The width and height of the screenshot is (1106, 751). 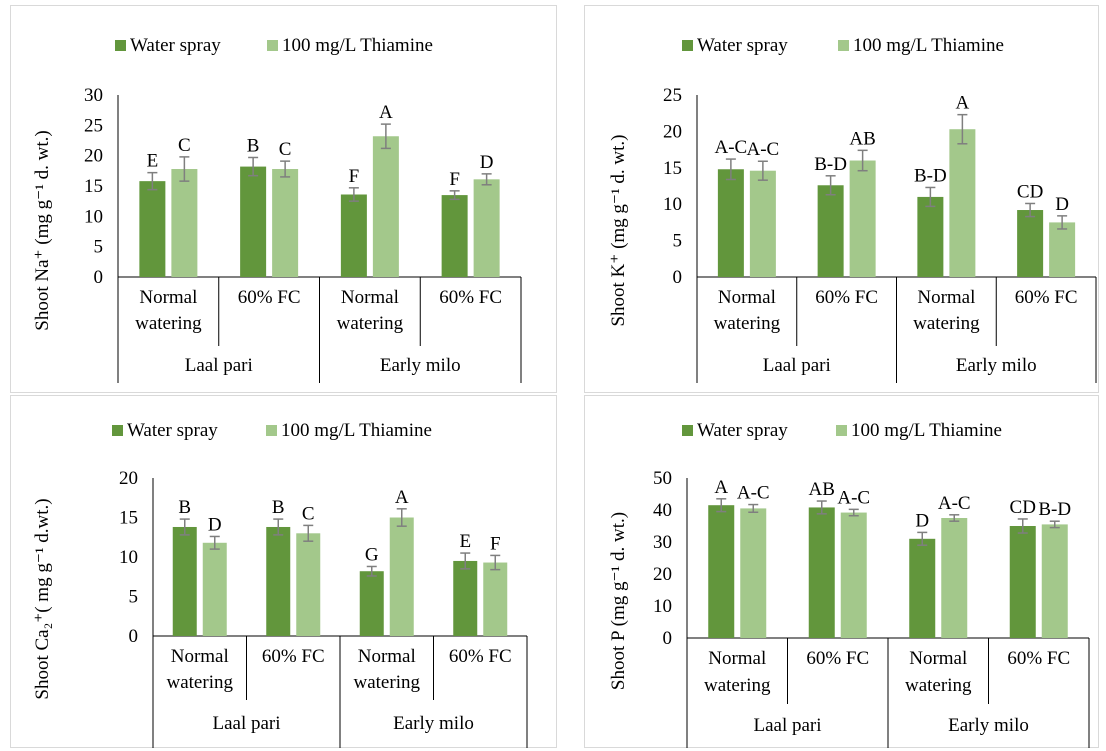 I want to click on y-axis-title: Shoot Ca₂⁺( mg g⁻¹ d.wt.), so click(x=42, y=598).